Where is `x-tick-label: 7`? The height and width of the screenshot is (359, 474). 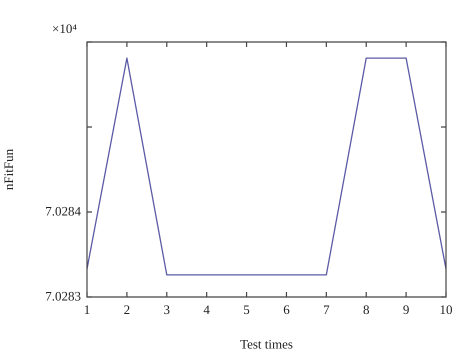 x-tick-label: 7 is located at coordinates (326, 310).